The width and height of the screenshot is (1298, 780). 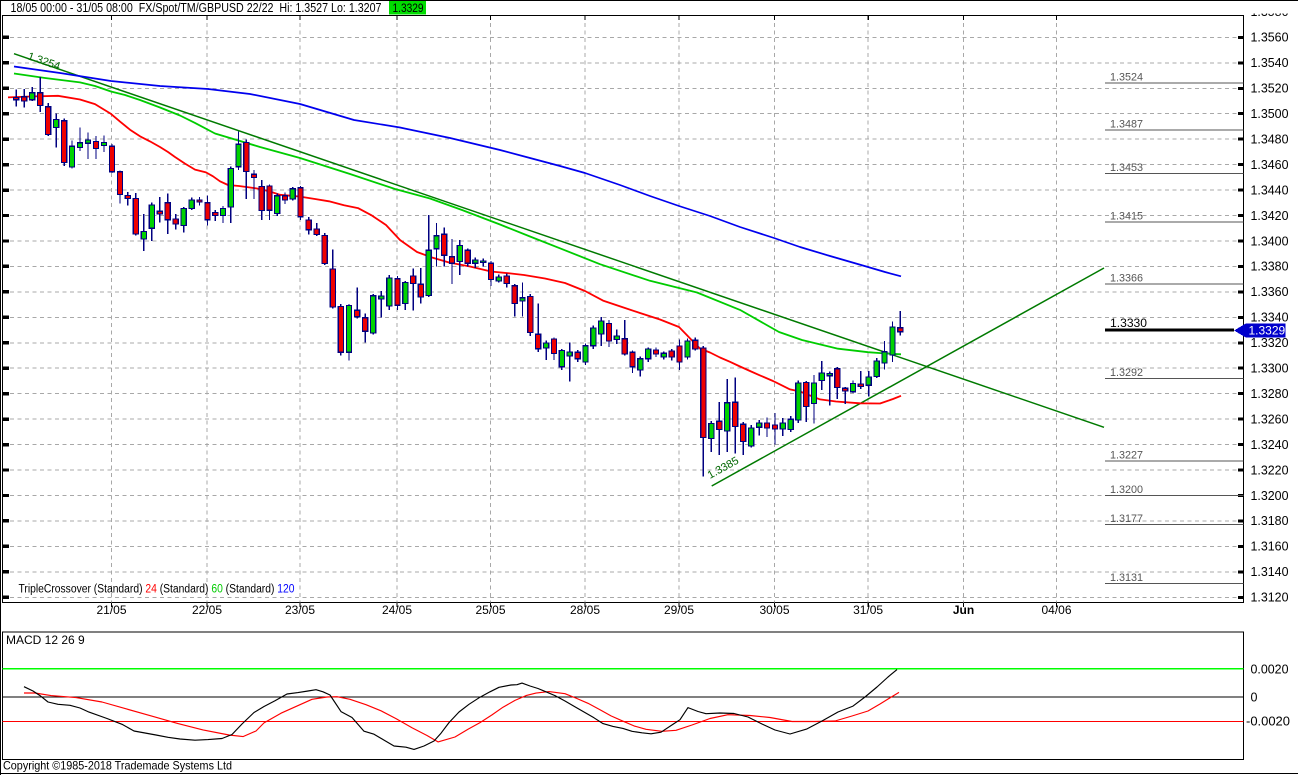 What do you see at coordinates (1270, 140) in the screenshot?
I see `svg-text: 1.3480` at bounding box center [1270, 140].